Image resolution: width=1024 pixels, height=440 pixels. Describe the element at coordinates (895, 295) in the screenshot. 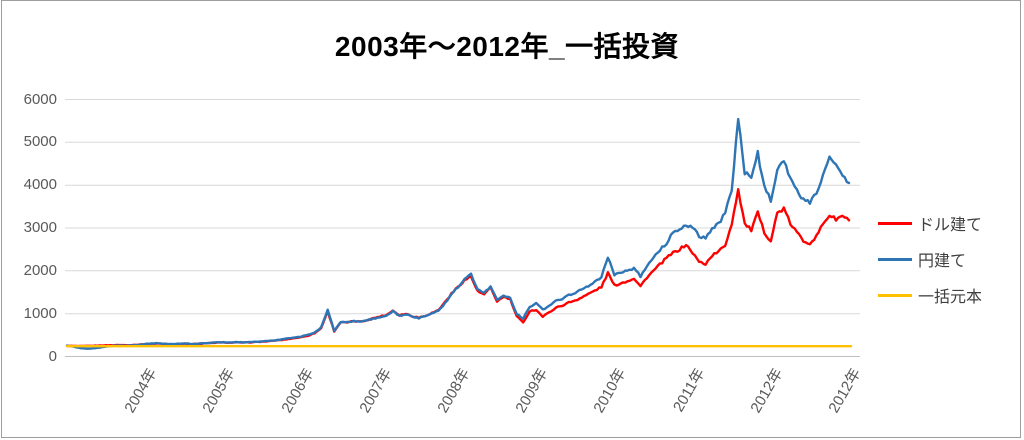

I see `legend-swatch-principal` at that location.